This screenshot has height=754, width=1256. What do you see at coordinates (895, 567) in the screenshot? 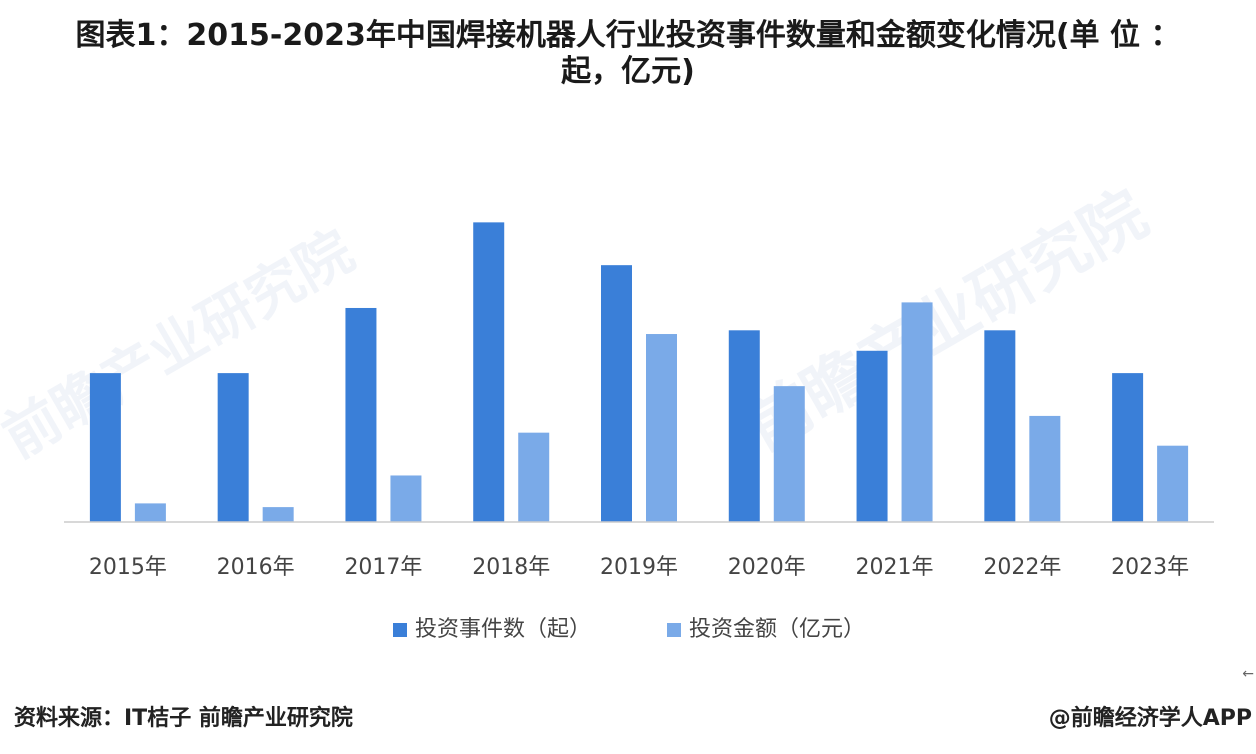
I see `x-tick-label: 2021年` at bounding box center [895, 567].